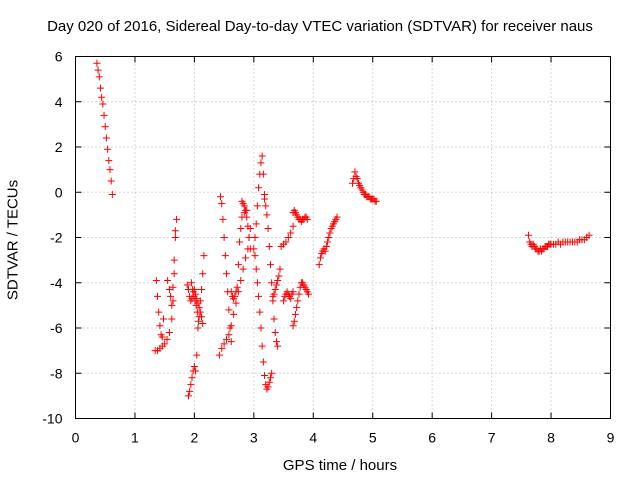 This screenshot has height=480, width=640. What do you see at coordinates (611, 438) in the screenshot?
I see `x-tick-label: 9` at bounding box center [611, 438].